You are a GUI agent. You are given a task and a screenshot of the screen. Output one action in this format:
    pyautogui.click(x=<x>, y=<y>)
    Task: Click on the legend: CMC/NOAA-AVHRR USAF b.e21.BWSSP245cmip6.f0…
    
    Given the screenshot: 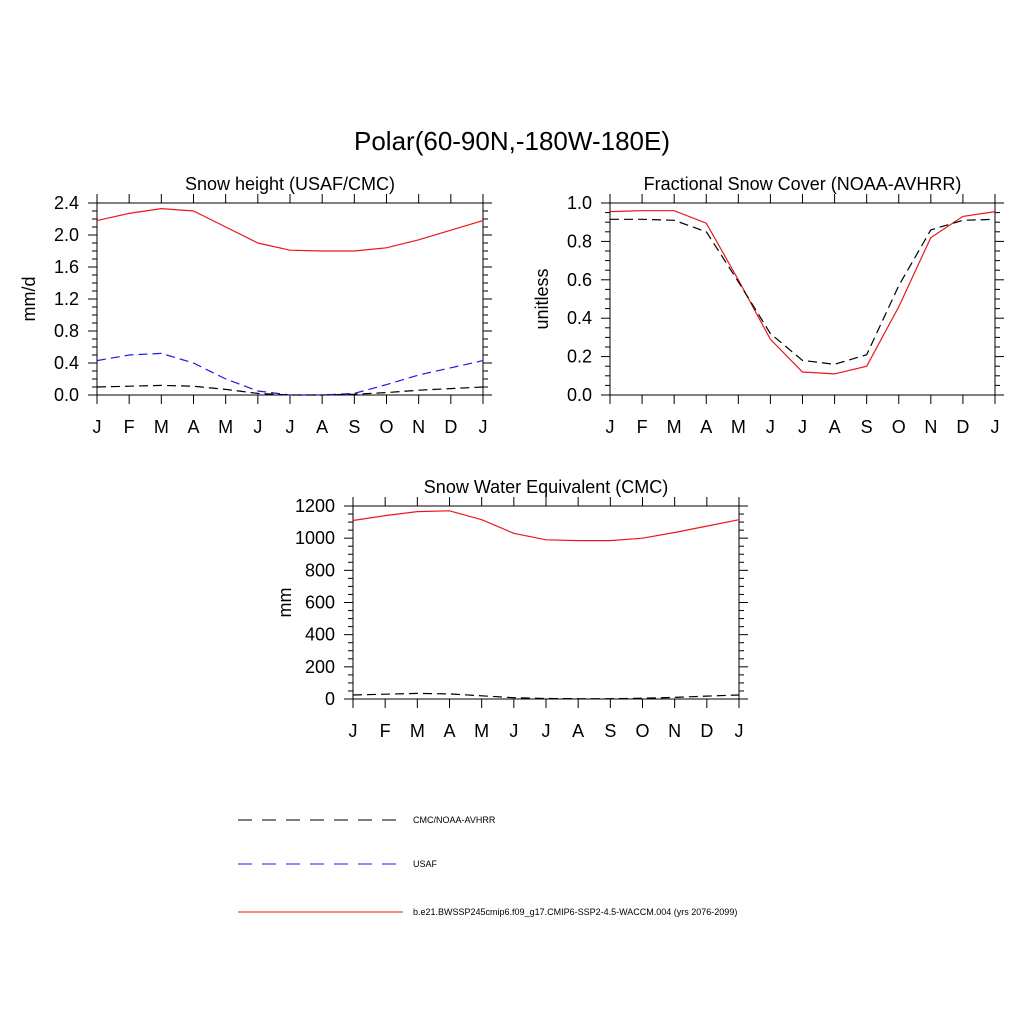 What is the action you would take?
    pyautogui.click(x=487, y=866)
    